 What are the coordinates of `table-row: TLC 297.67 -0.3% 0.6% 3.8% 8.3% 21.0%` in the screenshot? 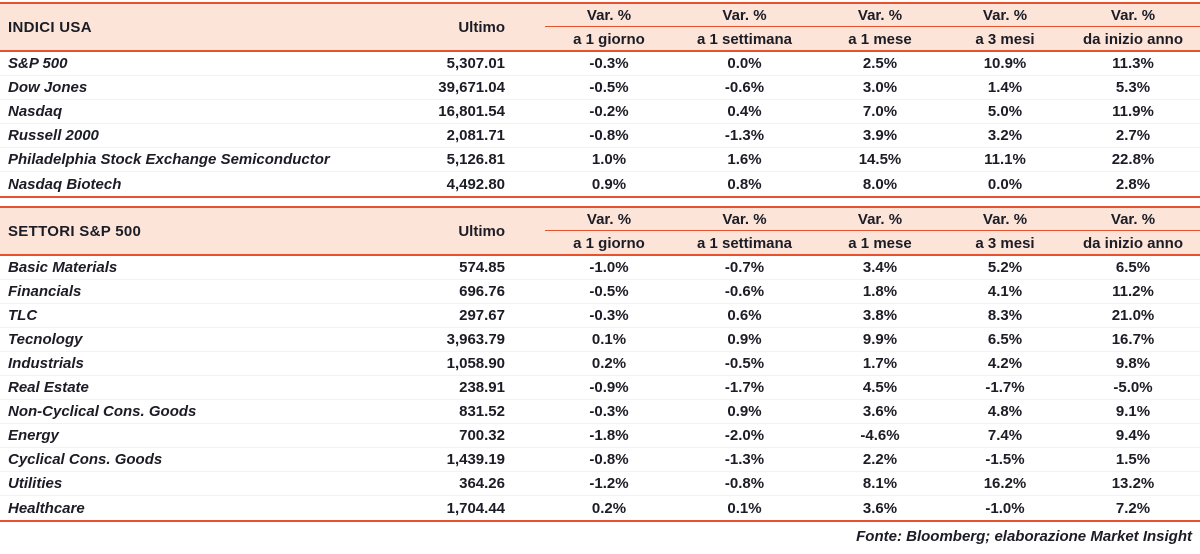 It's located at (600, 316).